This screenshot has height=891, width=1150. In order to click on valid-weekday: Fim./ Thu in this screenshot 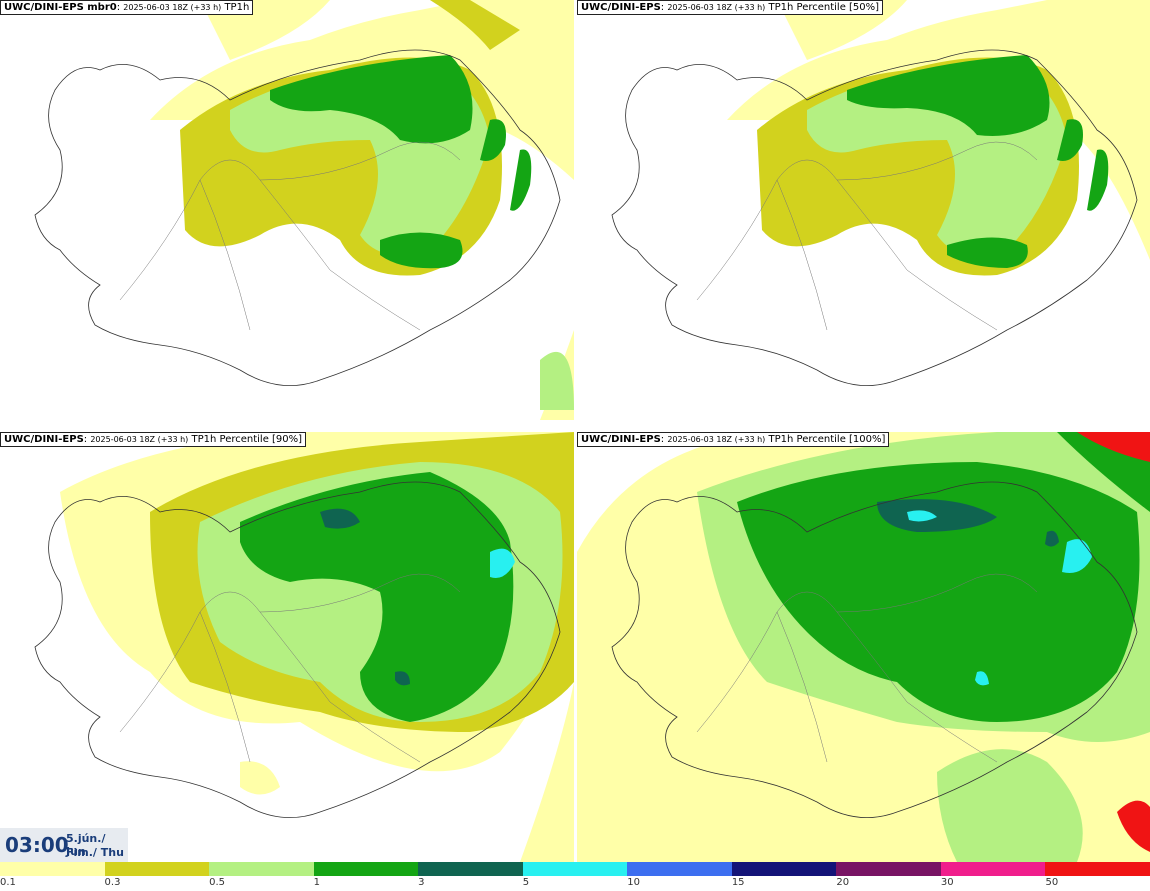, I will do `click(95, 852)`.